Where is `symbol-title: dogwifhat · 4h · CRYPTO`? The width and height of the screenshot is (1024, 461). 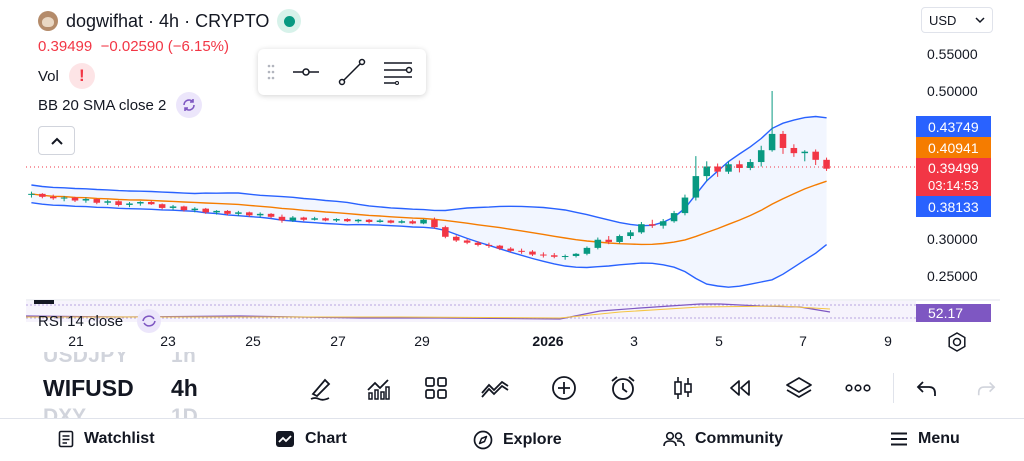 symbol-title: dogwifhat · 4h · CRYPTO is located at coordinates (168, 20).